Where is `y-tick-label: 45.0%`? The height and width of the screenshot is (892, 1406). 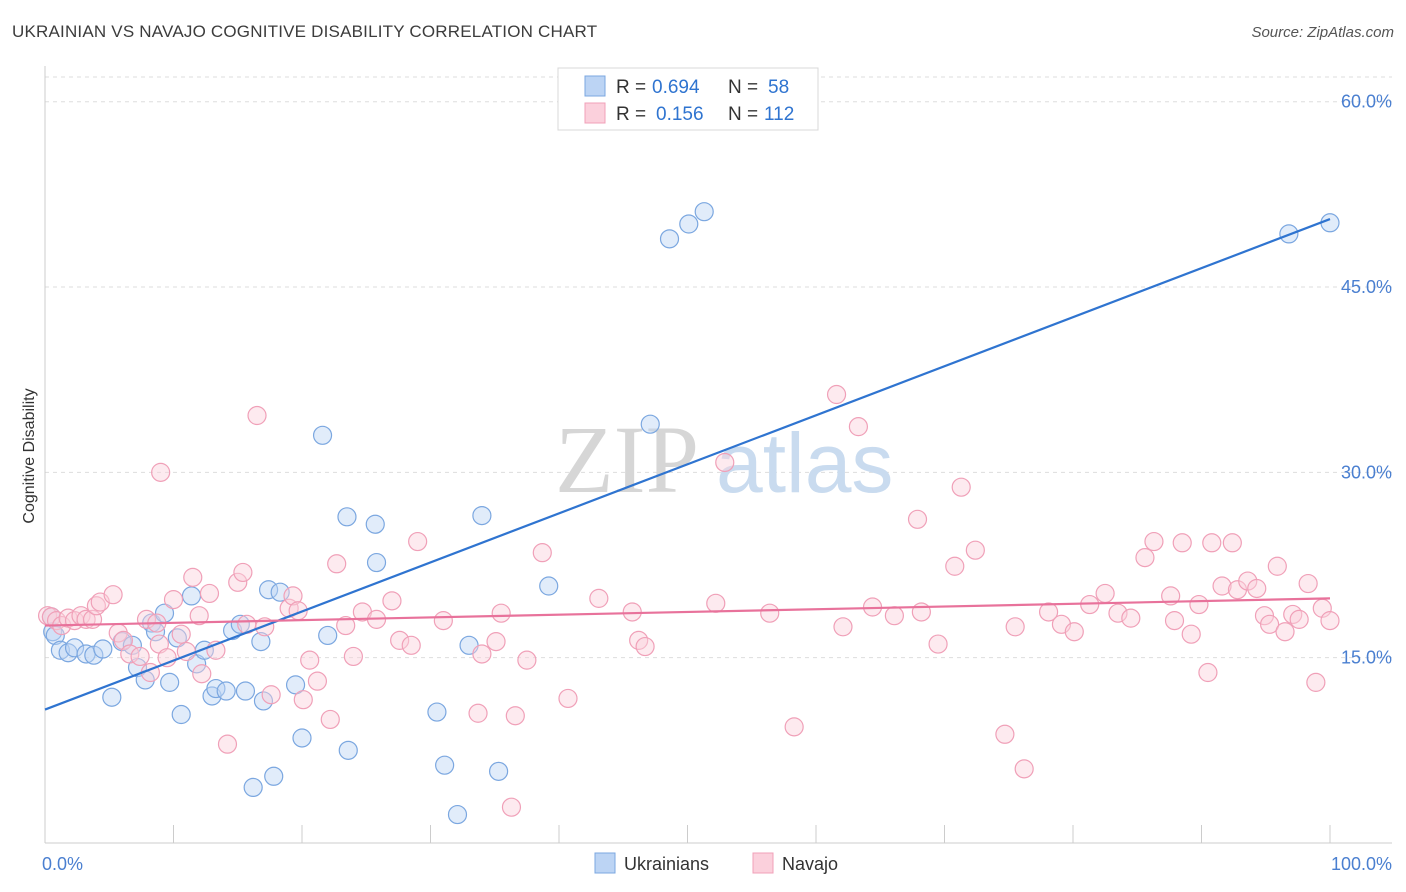 y-tick-label: 45.0% is located at coordinates (1366, 287).